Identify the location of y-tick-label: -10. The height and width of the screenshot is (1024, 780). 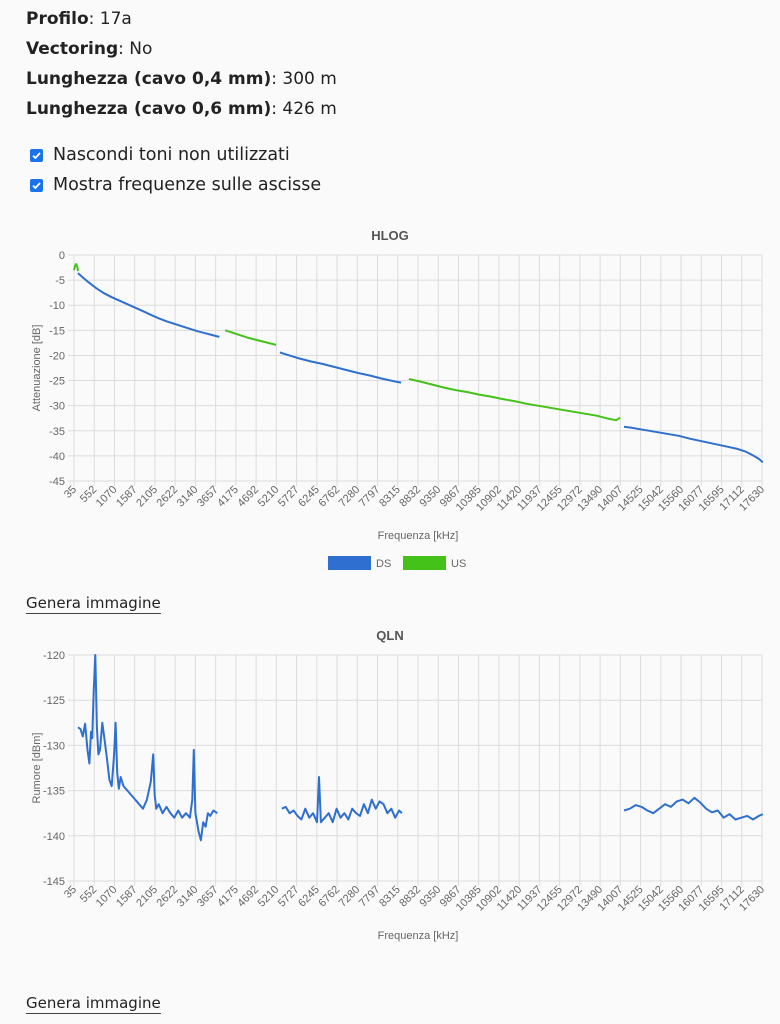
(57, 306).